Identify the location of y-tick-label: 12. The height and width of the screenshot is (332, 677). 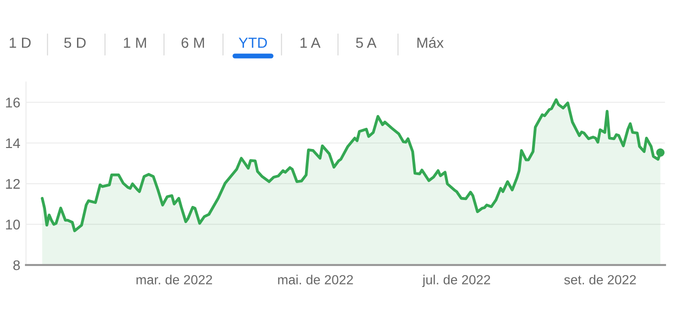
(13, 184).